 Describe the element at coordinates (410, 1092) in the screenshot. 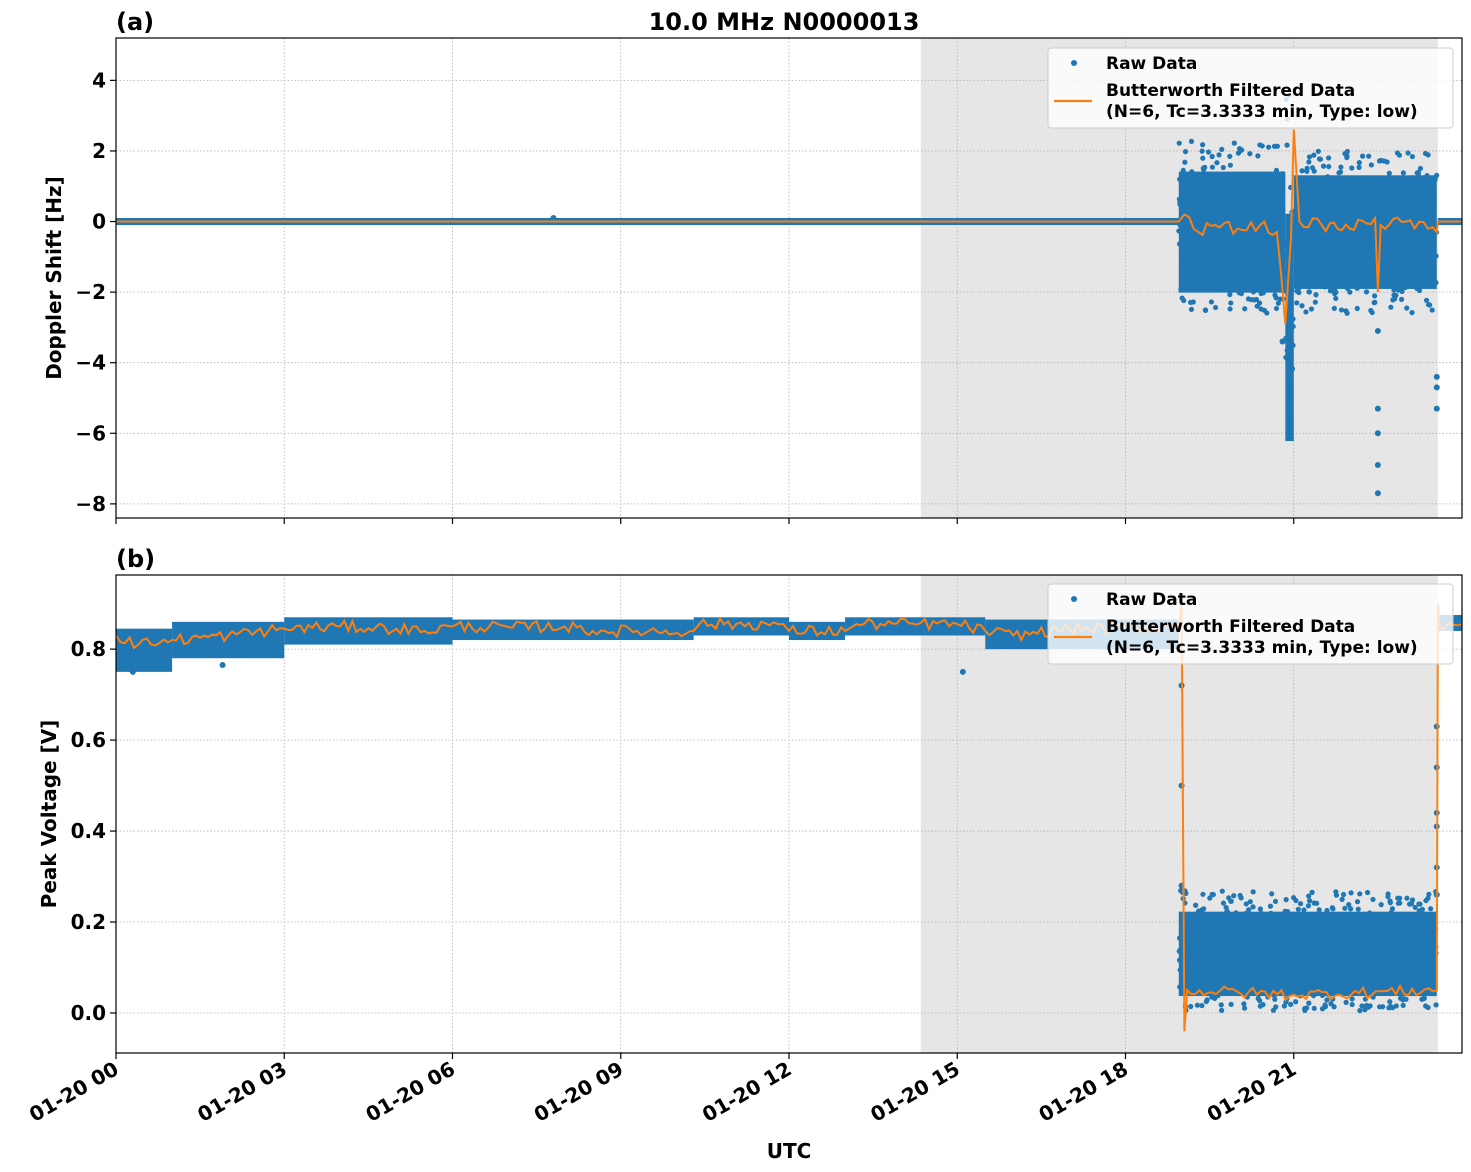

I see `x-tick-label: 01-20 06` at that location.